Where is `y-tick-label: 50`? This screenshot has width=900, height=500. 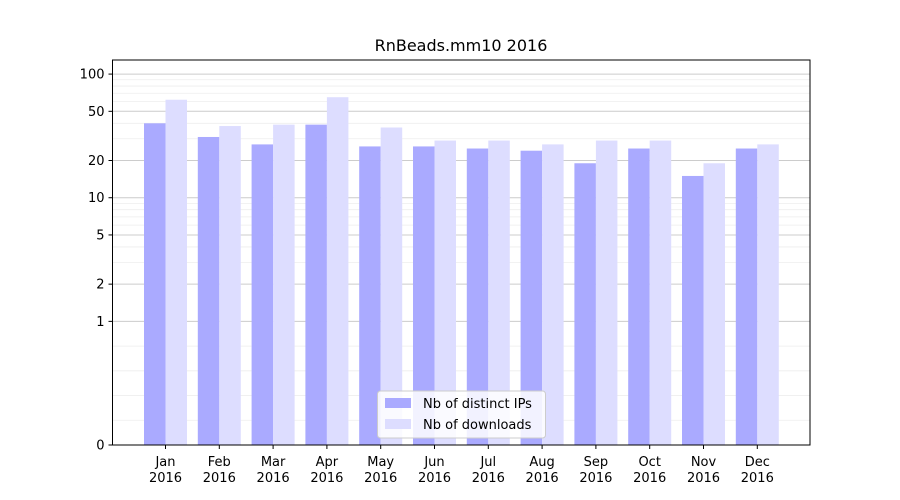
y-tick-label: 50 is located at coordinates (96, 112).